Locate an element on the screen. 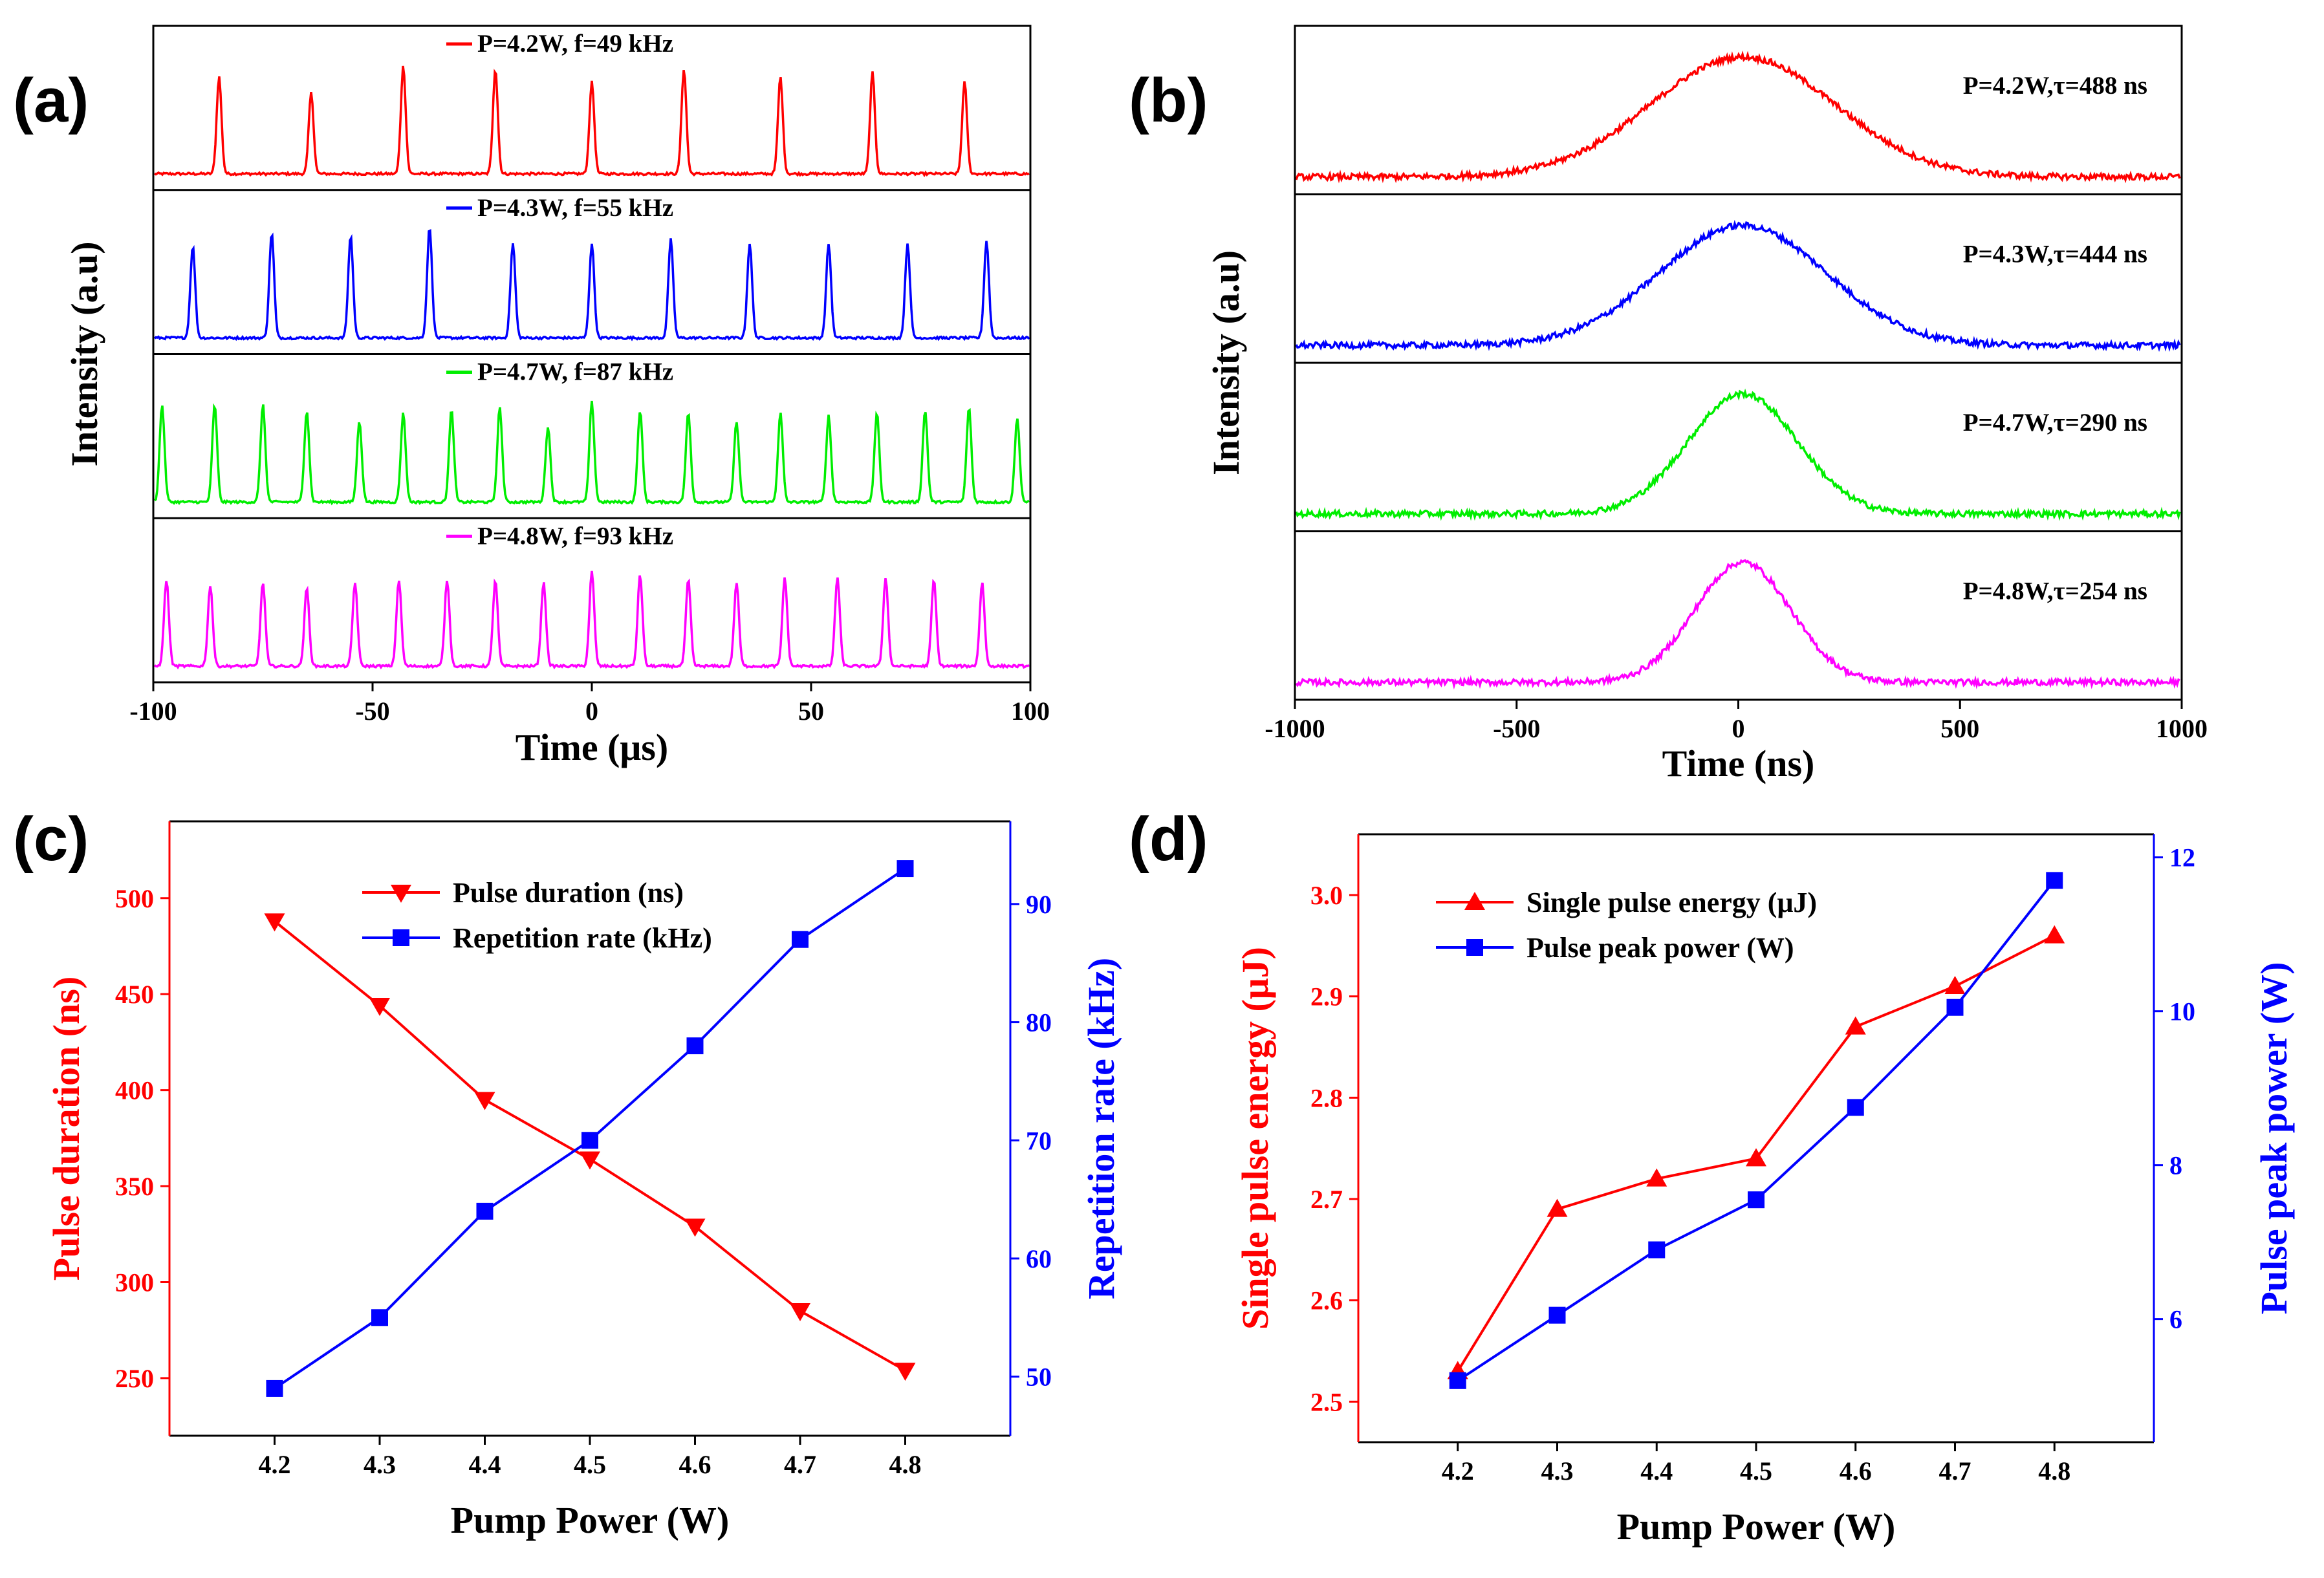 The height and width of the screenshot is (1578, 2324). b-x-tick-label: 1000 is located at coordinates (2182, 728).